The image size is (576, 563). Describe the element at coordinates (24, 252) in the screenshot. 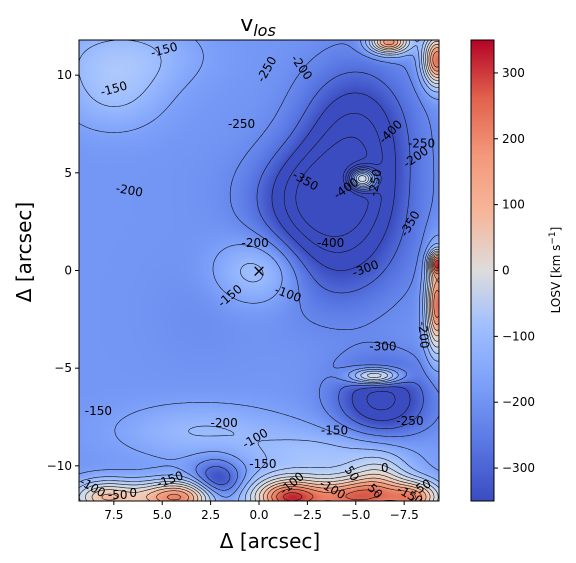

I see `y-axis-title: Δ [arcsec]` at that location.